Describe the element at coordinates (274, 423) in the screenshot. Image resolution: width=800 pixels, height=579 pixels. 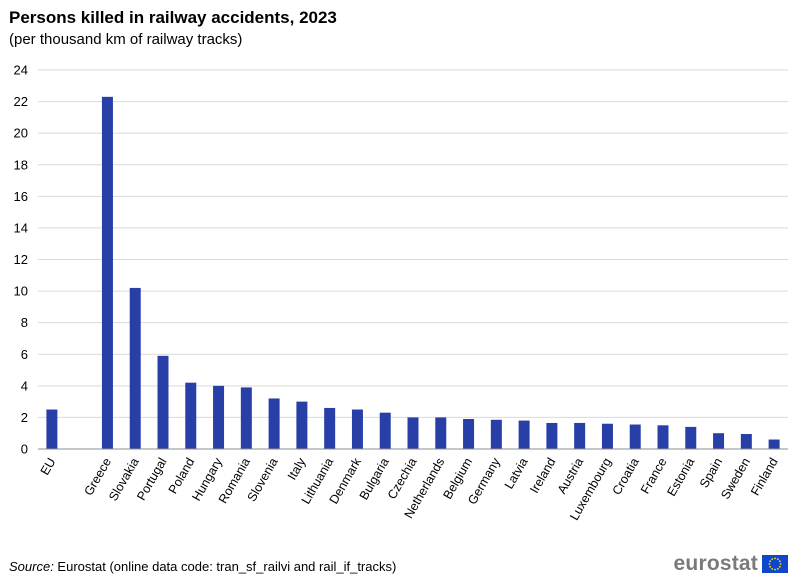
I see `bar-slovenia` at that location.